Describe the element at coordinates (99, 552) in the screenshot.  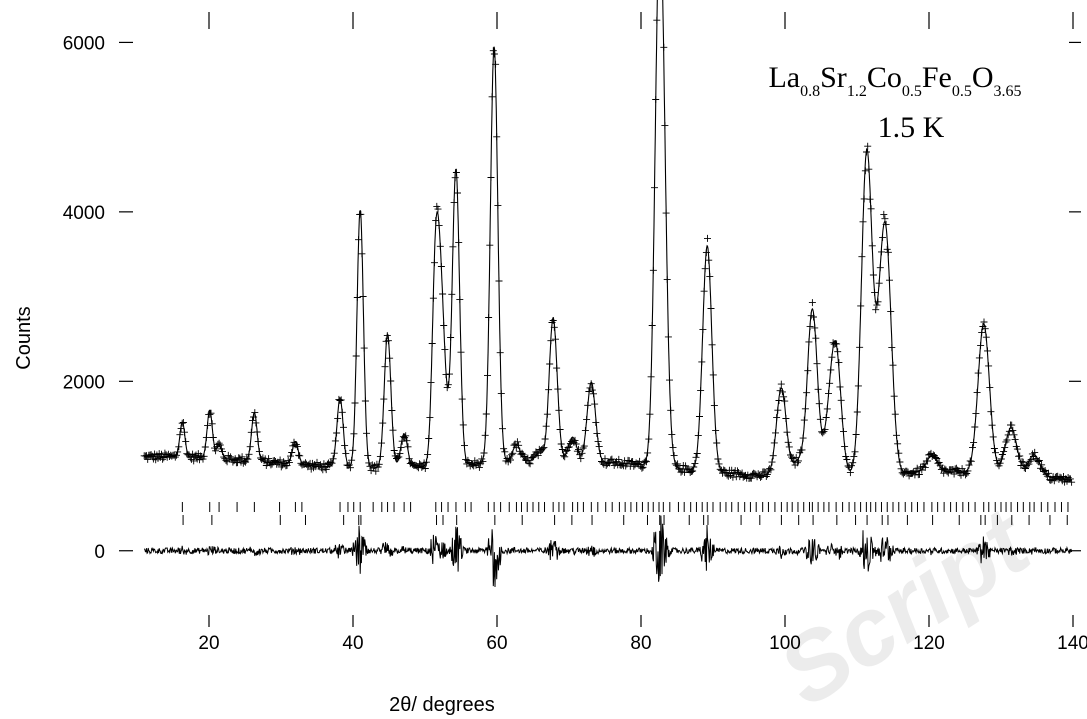
I see `y-tick-label: 0` at that location.